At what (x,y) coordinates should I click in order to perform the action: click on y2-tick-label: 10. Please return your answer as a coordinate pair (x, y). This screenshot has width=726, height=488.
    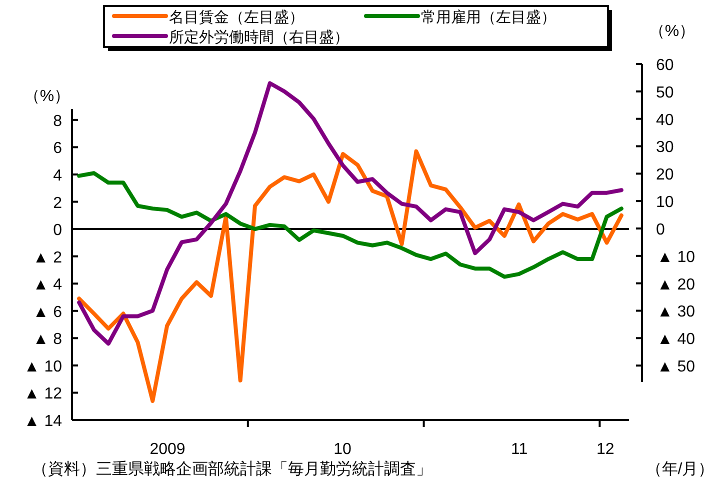
    Looking at the image, I should click on (665, 203).